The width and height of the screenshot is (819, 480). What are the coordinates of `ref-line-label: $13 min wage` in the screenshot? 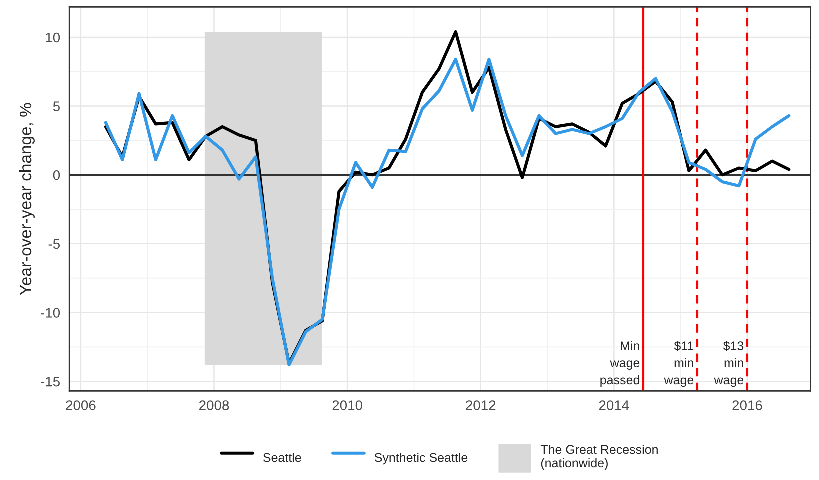 It's located at (729, 364).